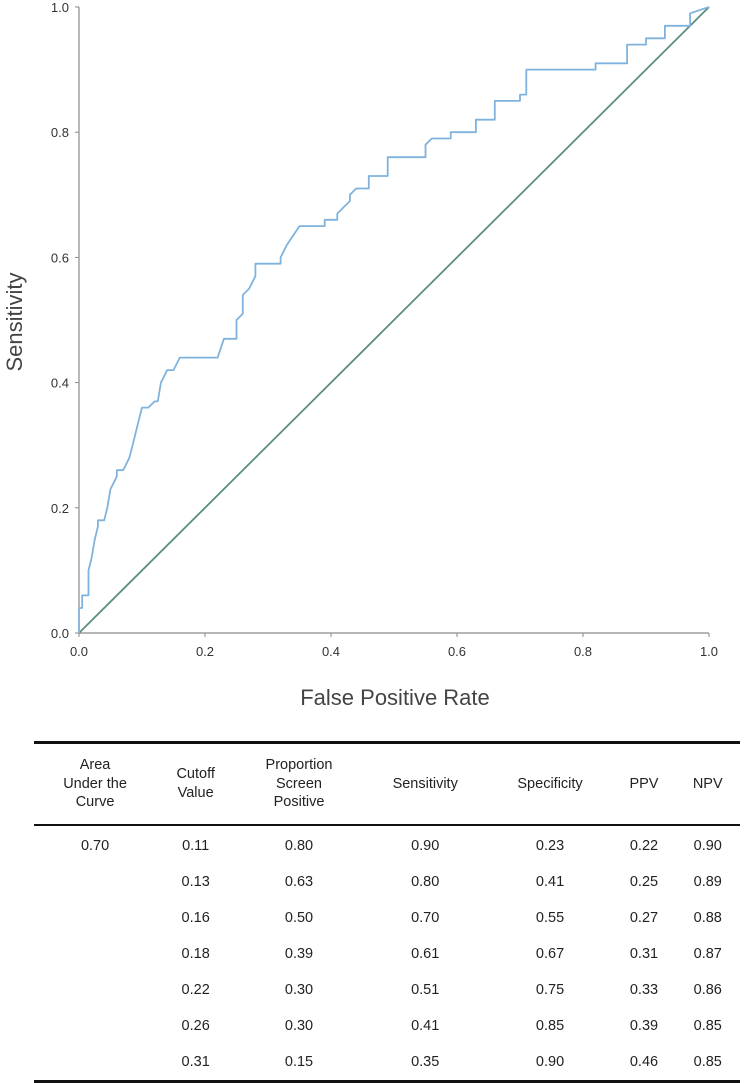 This screenshot has width=744, height=1083. Describe the element at coordinates (644, 882) in the screenshot. I see `table-cell: 0.25` at that location.